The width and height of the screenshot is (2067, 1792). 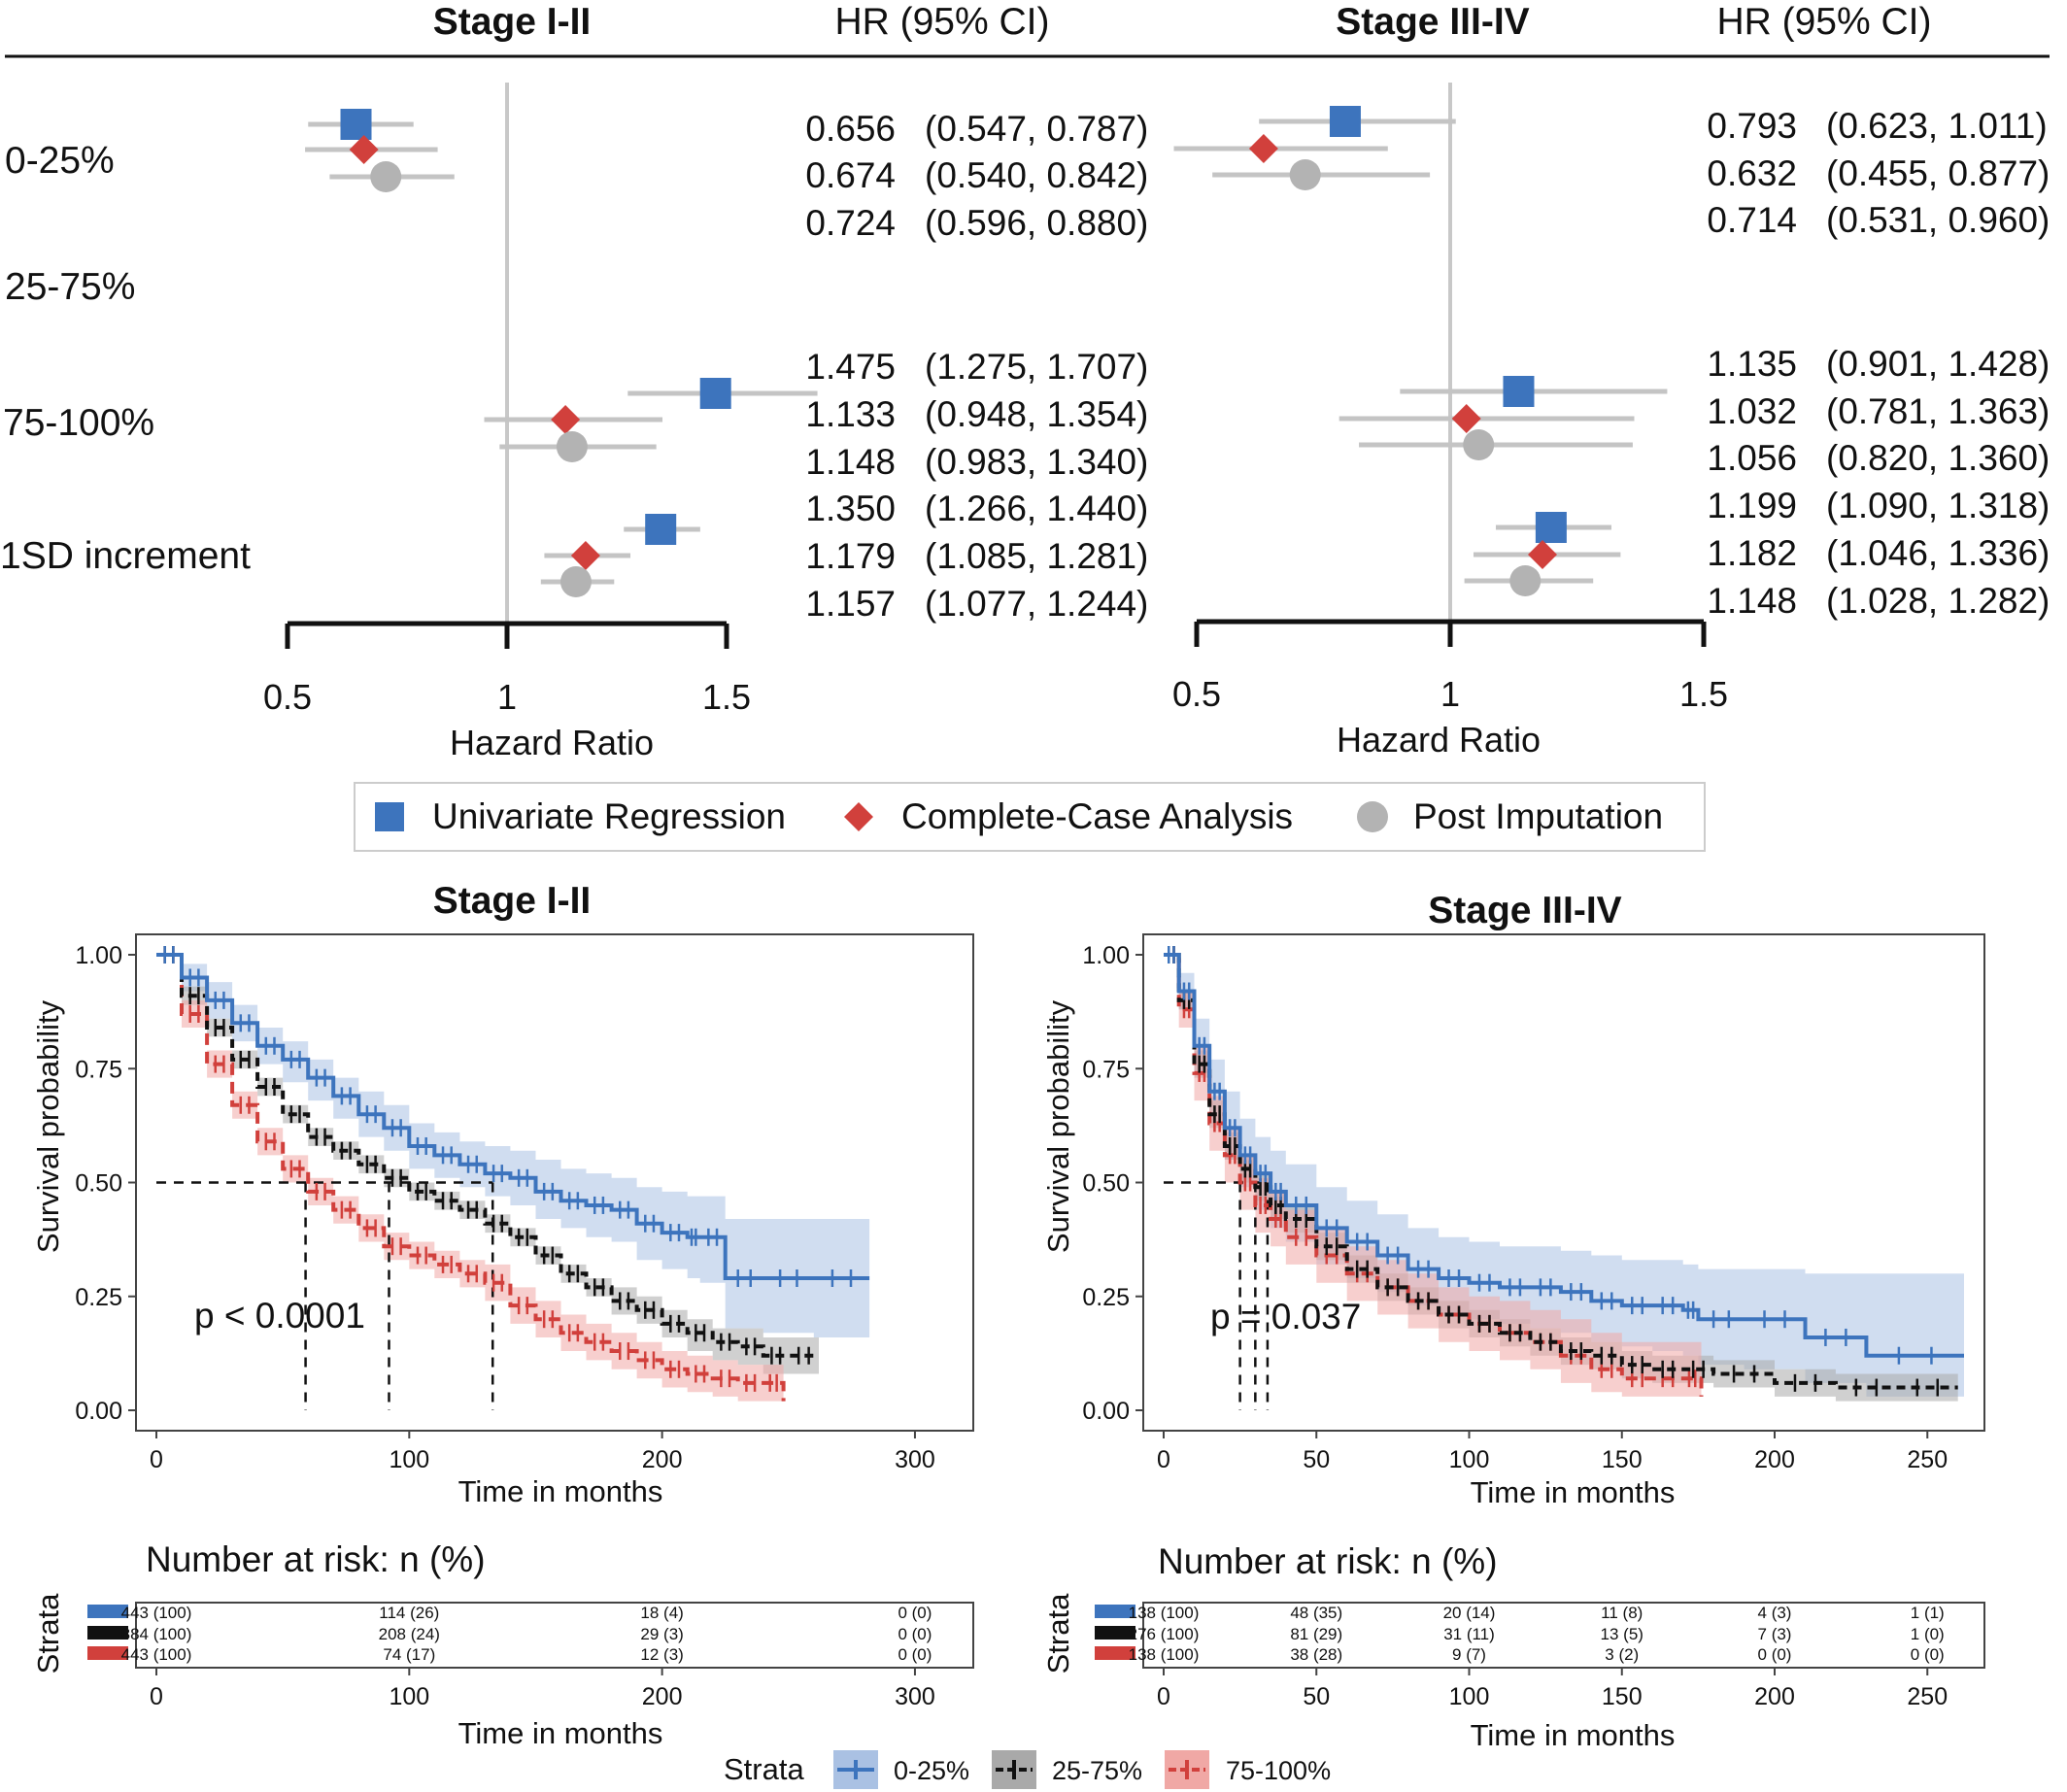 What do you see at coordinates (1469, 1696) in the screenshot?
I see `risk-table-x-tick-label: 100` at bounding box center [1469, 1696].